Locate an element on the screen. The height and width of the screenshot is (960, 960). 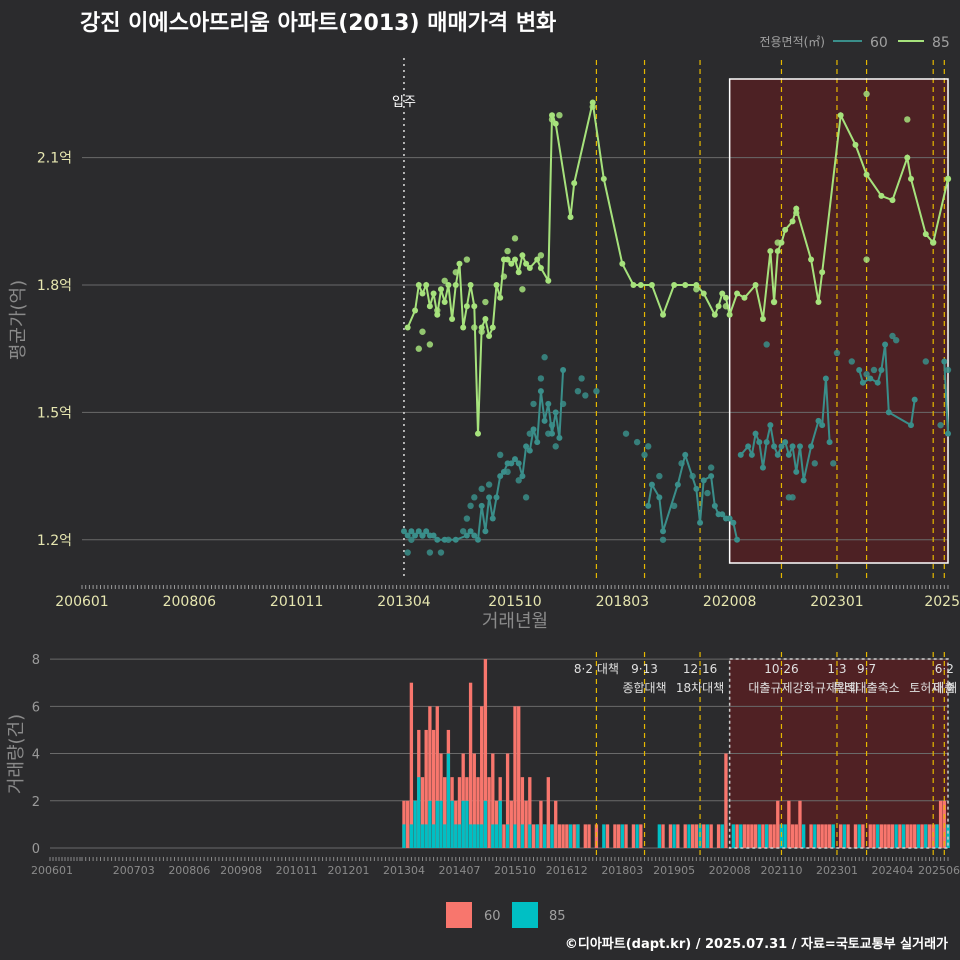
policy-label: 토허제 해 is located at coordinates (933, 688).